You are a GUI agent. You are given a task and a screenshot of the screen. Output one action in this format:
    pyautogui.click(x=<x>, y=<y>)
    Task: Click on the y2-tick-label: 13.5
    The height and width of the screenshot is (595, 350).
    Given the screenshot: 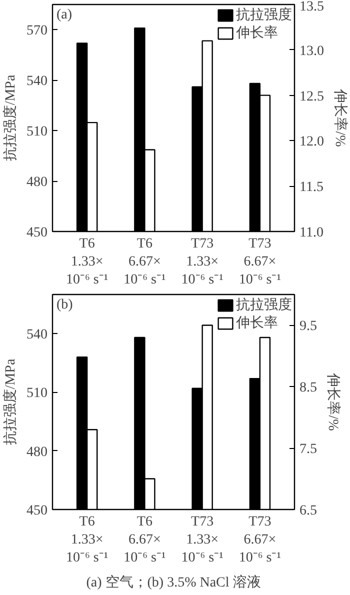 What is the action you would take?
    pyautogui.click(x=312, y=7)
    